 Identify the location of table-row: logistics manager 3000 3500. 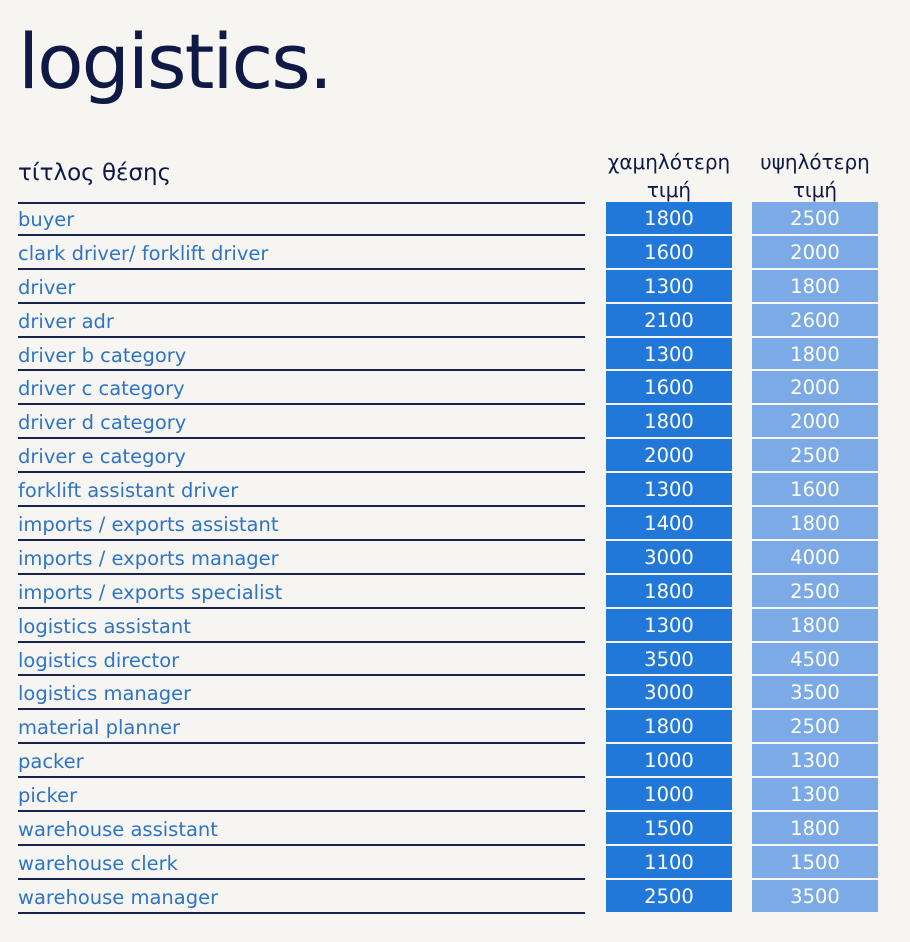
(455, 693).